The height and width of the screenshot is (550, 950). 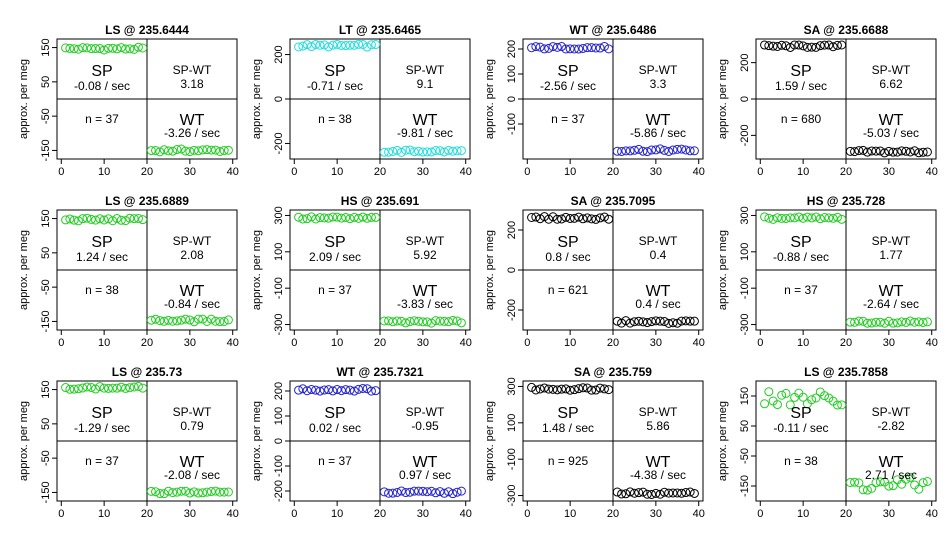 What do you see at coordinates (512, 423) in the screenshot?
I see `panel-10-ytick-label: 100` at bounding box center [512, 423].